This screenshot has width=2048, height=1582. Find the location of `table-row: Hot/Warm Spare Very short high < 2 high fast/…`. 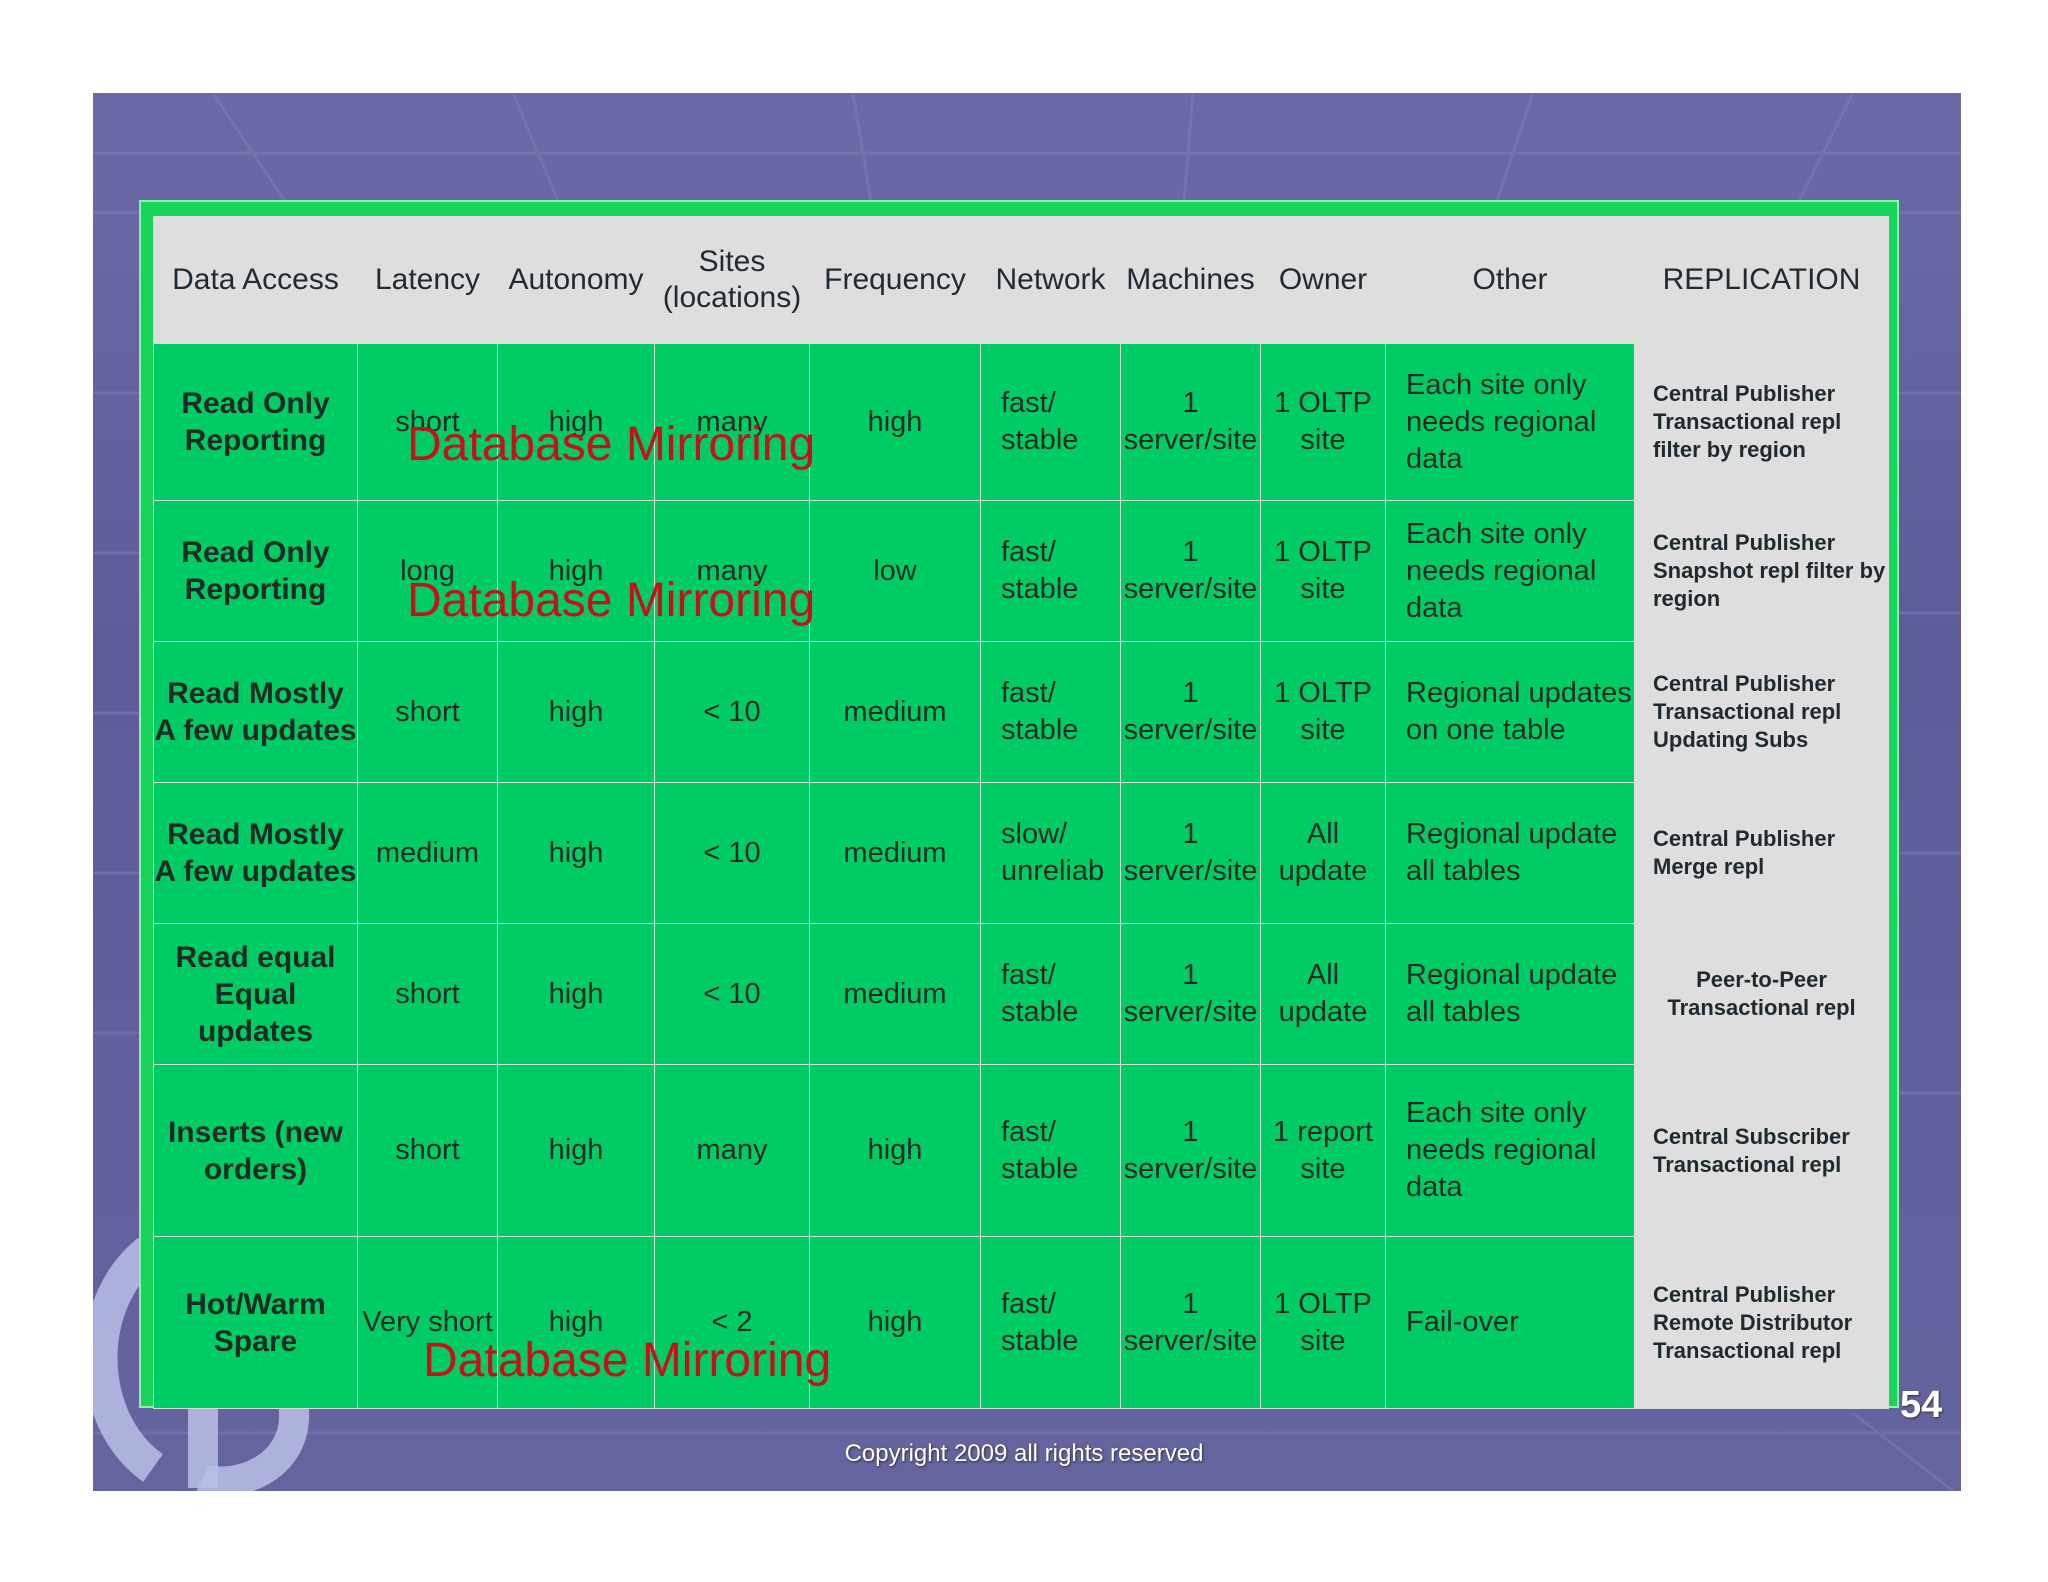

table-row: Hot/Warm Spare Very short high < 2 high fast/… is located at coordinates (1021, 1322).